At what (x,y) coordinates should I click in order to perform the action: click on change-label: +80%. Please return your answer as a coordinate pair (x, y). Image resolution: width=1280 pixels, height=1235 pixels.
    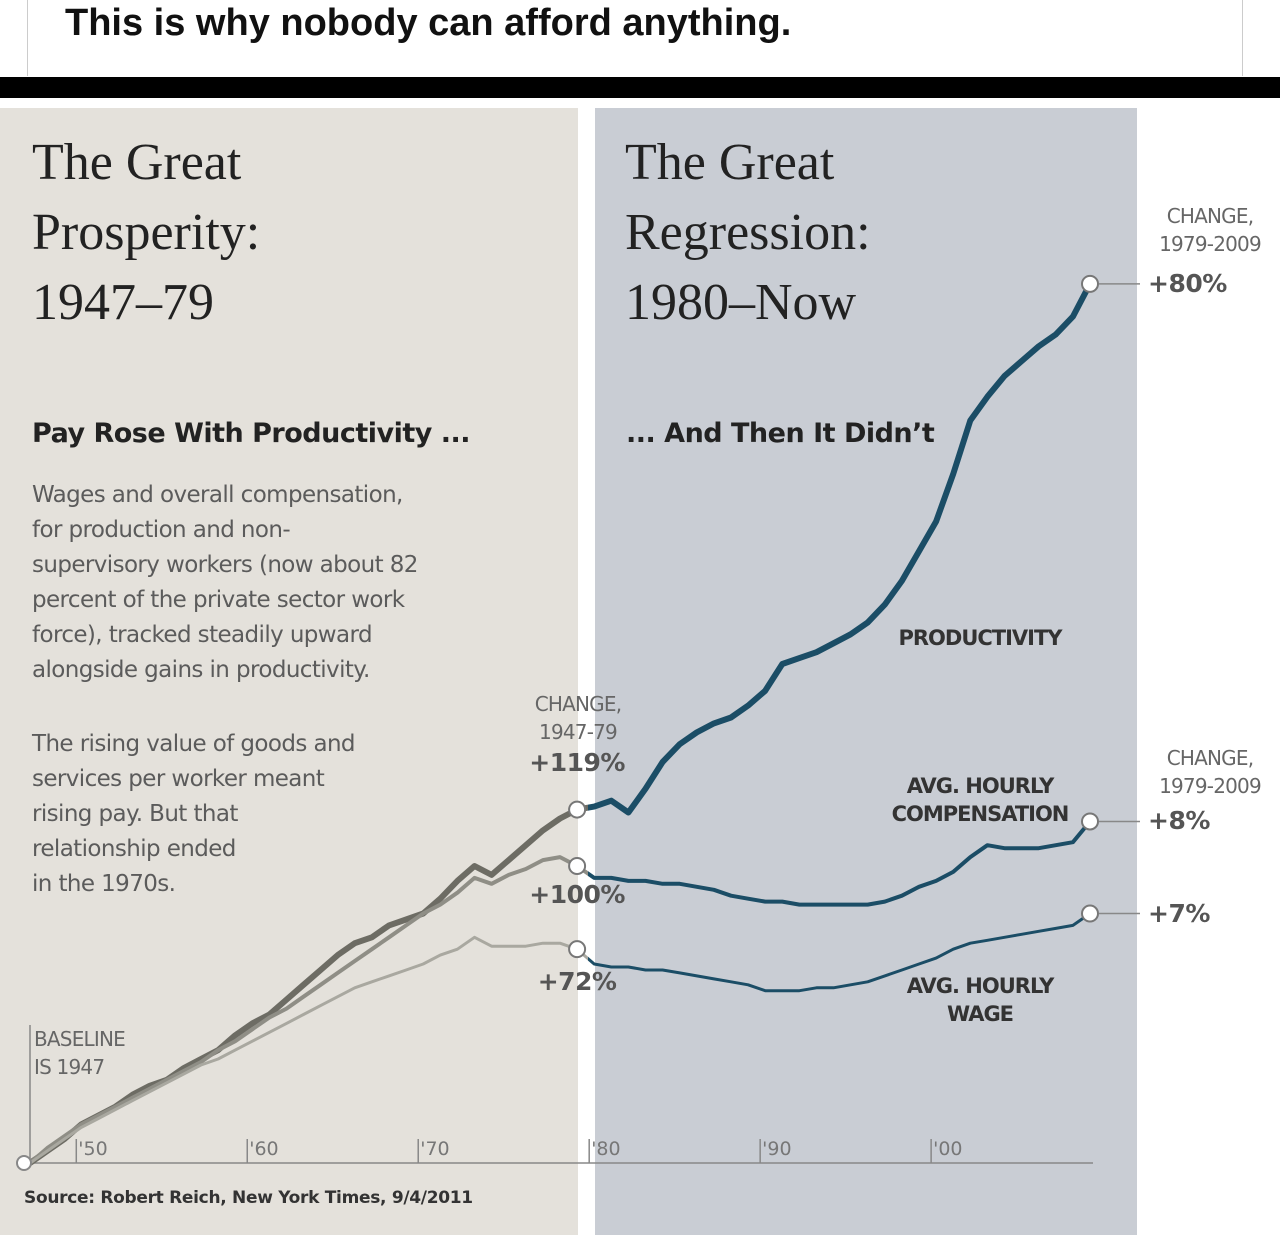
    Looking at the image, I should click on (1187, 283).